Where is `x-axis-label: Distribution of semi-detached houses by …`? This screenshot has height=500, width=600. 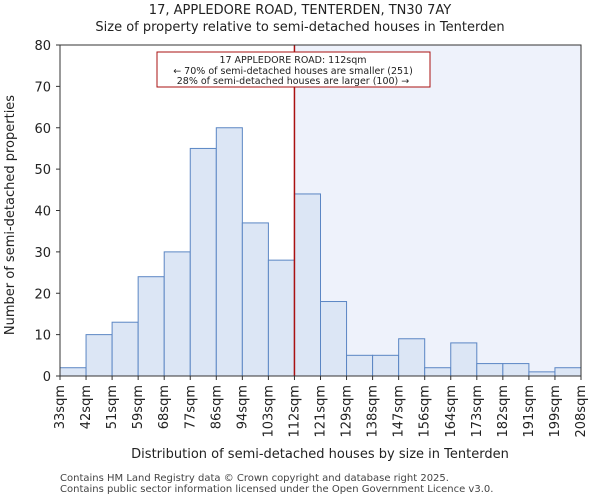
x-axis-label: Distribution of semi-detached houses by … is located at coordinates (320, 454).